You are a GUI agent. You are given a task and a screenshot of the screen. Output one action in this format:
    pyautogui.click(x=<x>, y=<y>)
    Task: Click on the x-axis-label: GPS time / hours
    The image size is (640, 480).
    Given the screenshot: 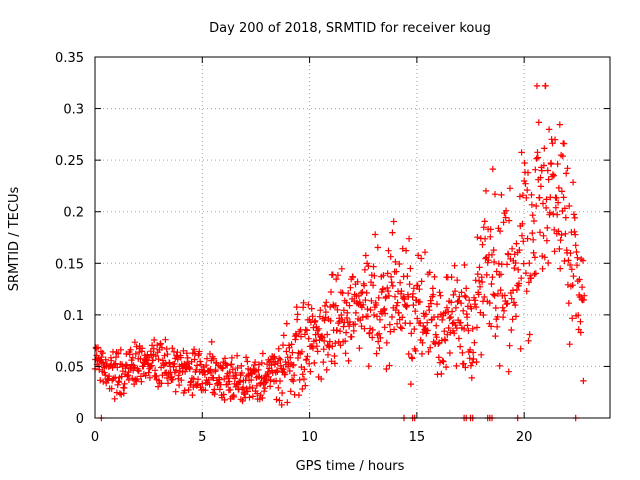 What is the action you would take?
    pyautogui.click(x=350, y=466)
    